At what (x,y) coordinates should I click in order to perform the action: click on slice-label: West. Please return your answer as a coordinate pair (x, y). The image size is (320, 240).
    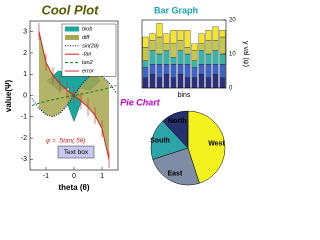
    Looking at the image, I should click on (216, 143).